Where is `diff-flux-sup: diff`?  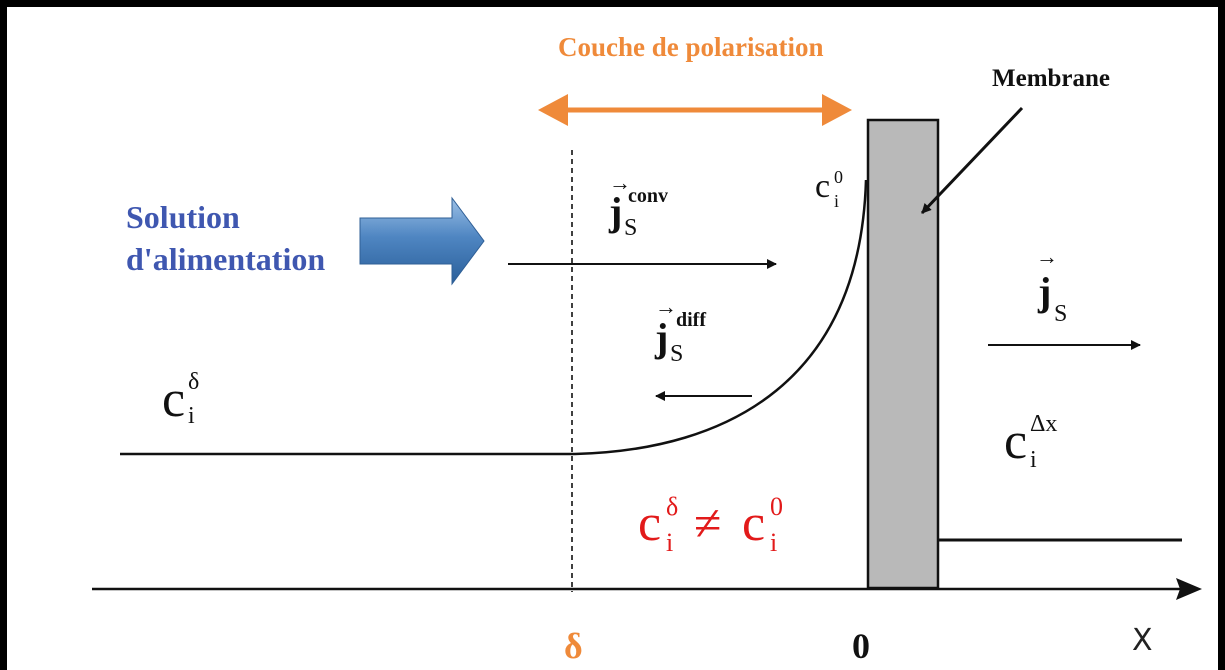
diff-flux-sup: diff is located at coordinates (691, 320).